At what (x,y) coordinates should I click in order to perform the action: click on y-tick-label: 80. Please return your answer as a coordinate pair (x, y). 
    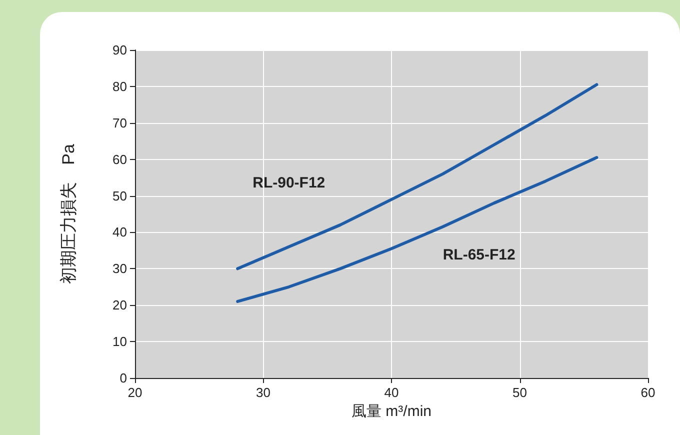
    Looking at the image, I should click on (119, 86).